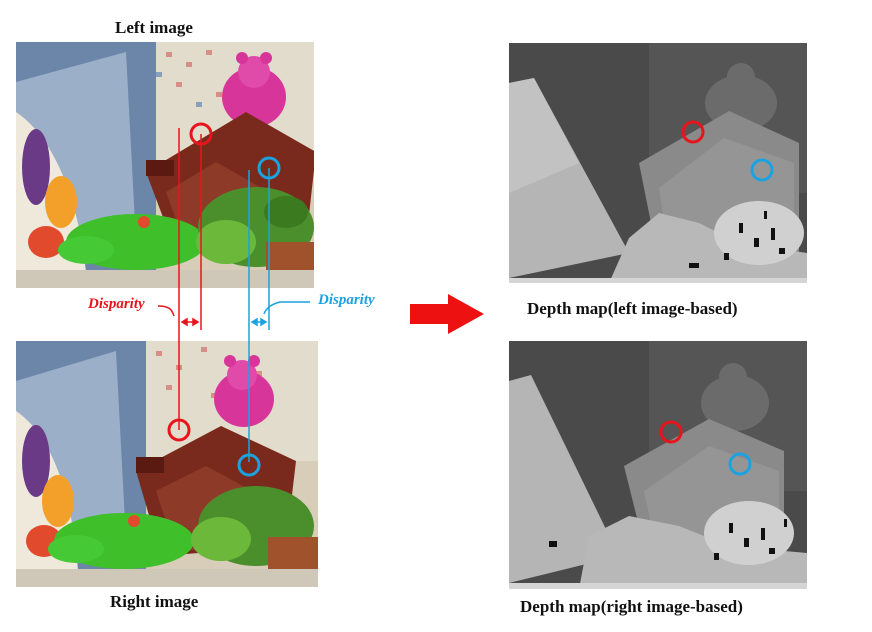  What do you see at coordinates (165, 165) in the screenshot?
I see `left-stereo-image` at bounding box center [165, 165].